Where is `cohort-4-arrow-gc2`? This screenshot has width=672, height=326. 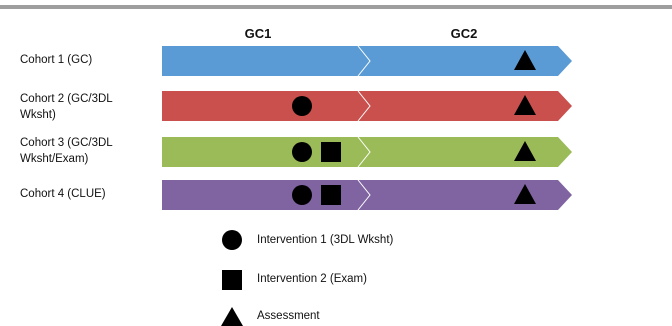
cohort-4-arrow-gc2 is located at coordinates (465, 195).